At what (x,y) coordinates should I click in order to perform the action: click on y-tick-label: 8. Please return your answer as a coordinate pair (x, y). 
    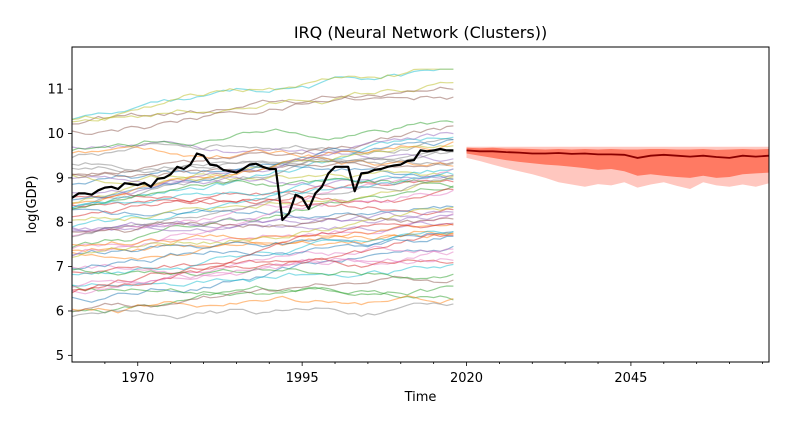
    Looking at the image, I should click on (60, 223).